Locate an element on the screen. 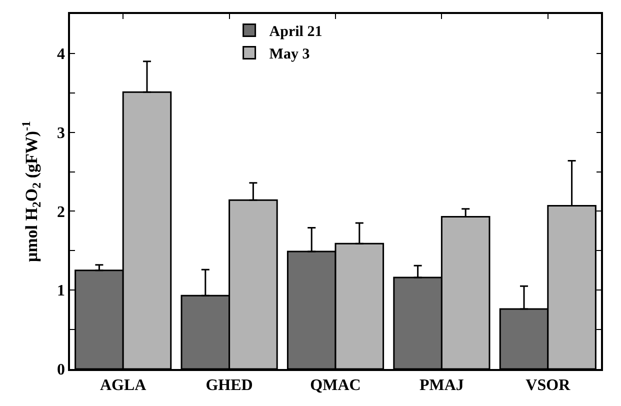 Image resolution: width=621 pixels, height=406 pixels. x-tick-label: PMAJ is located at coordinates (441, 385).